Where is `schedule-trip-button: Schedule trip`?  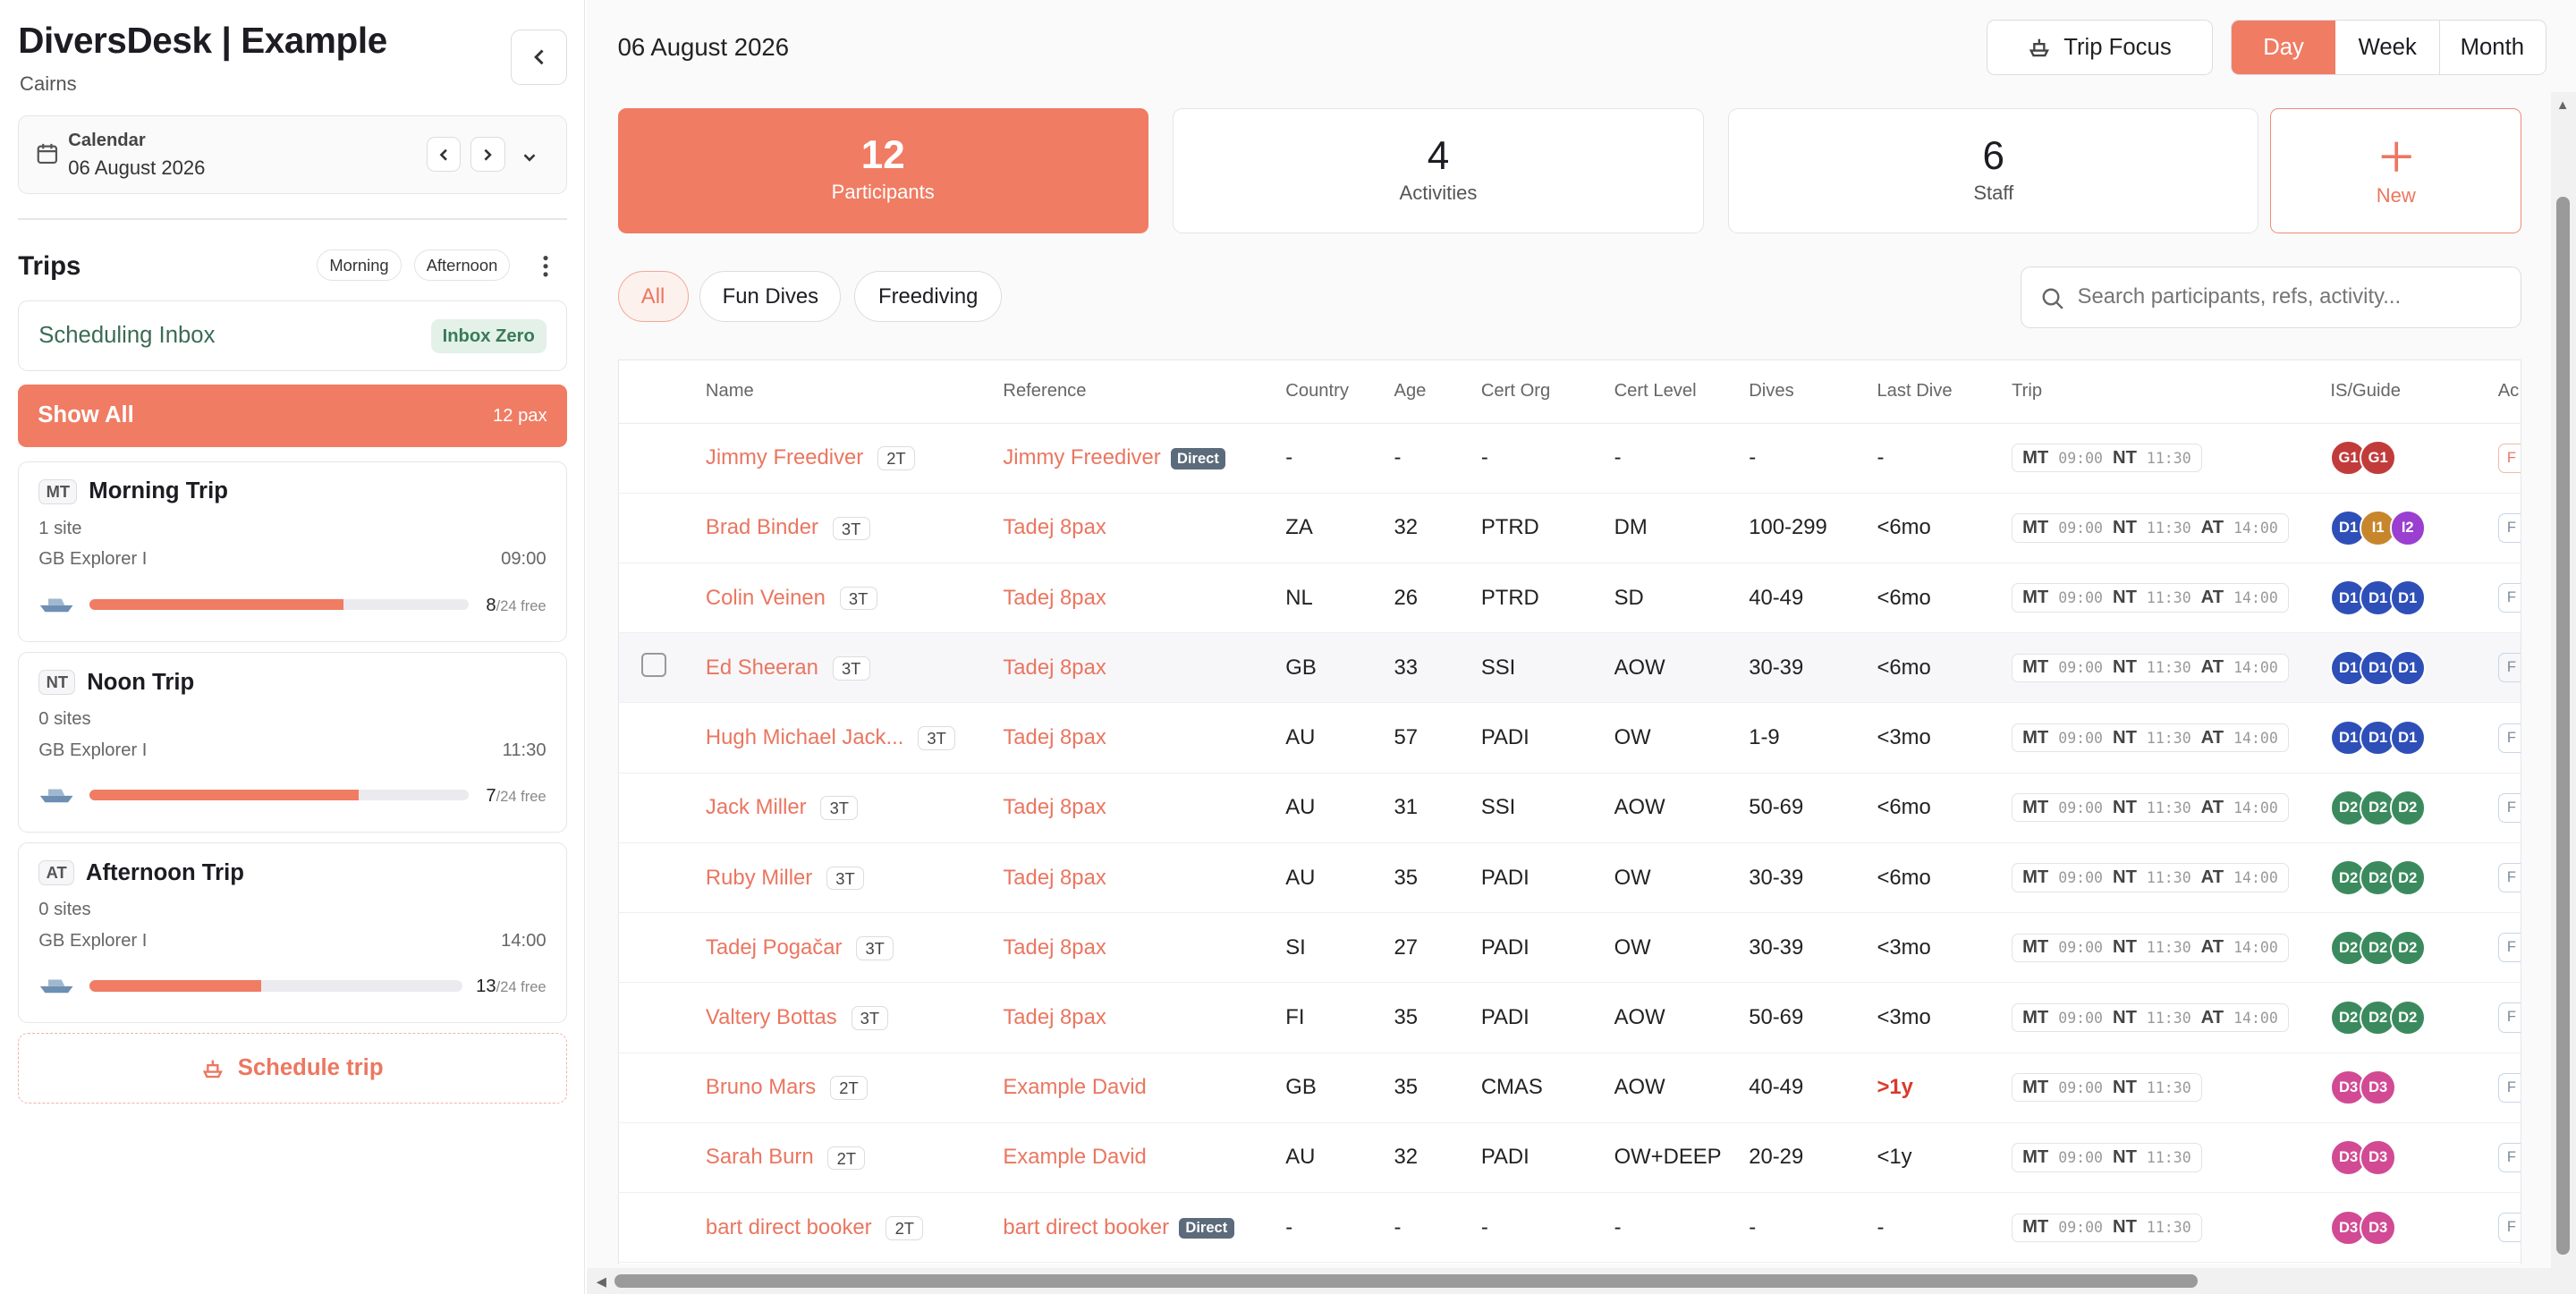 schedule-trip-button: Schedule trip is located at coordinates (292, 1068).